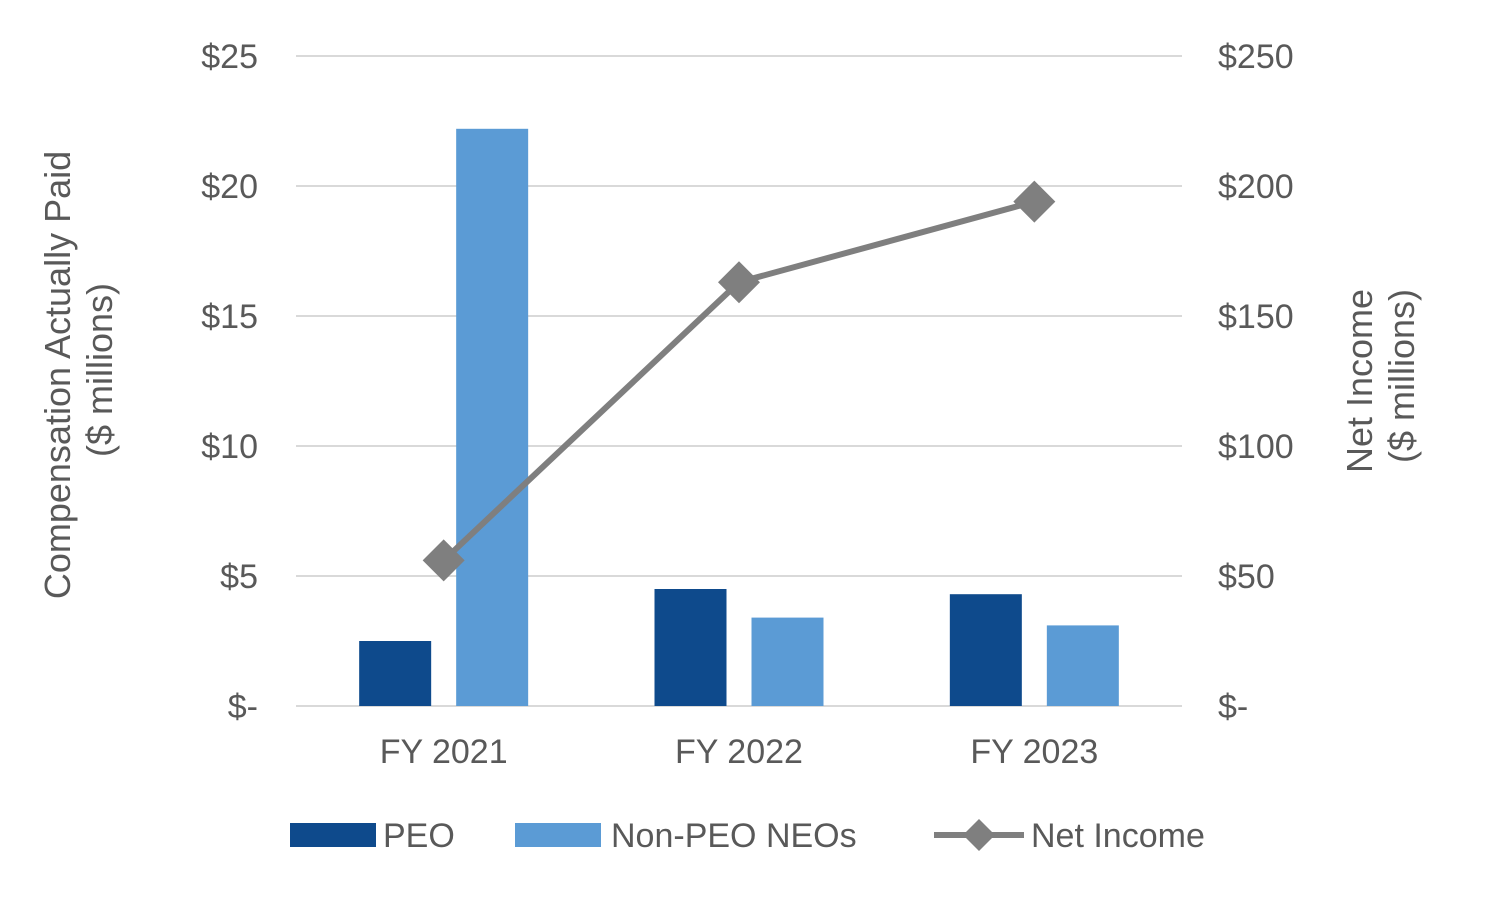 The image size is (1500, 905). Describe the element at coordinates (57, 375) in the screenshot. I see `left-axis-title-line1: Compensation Actually Paid` at that location.